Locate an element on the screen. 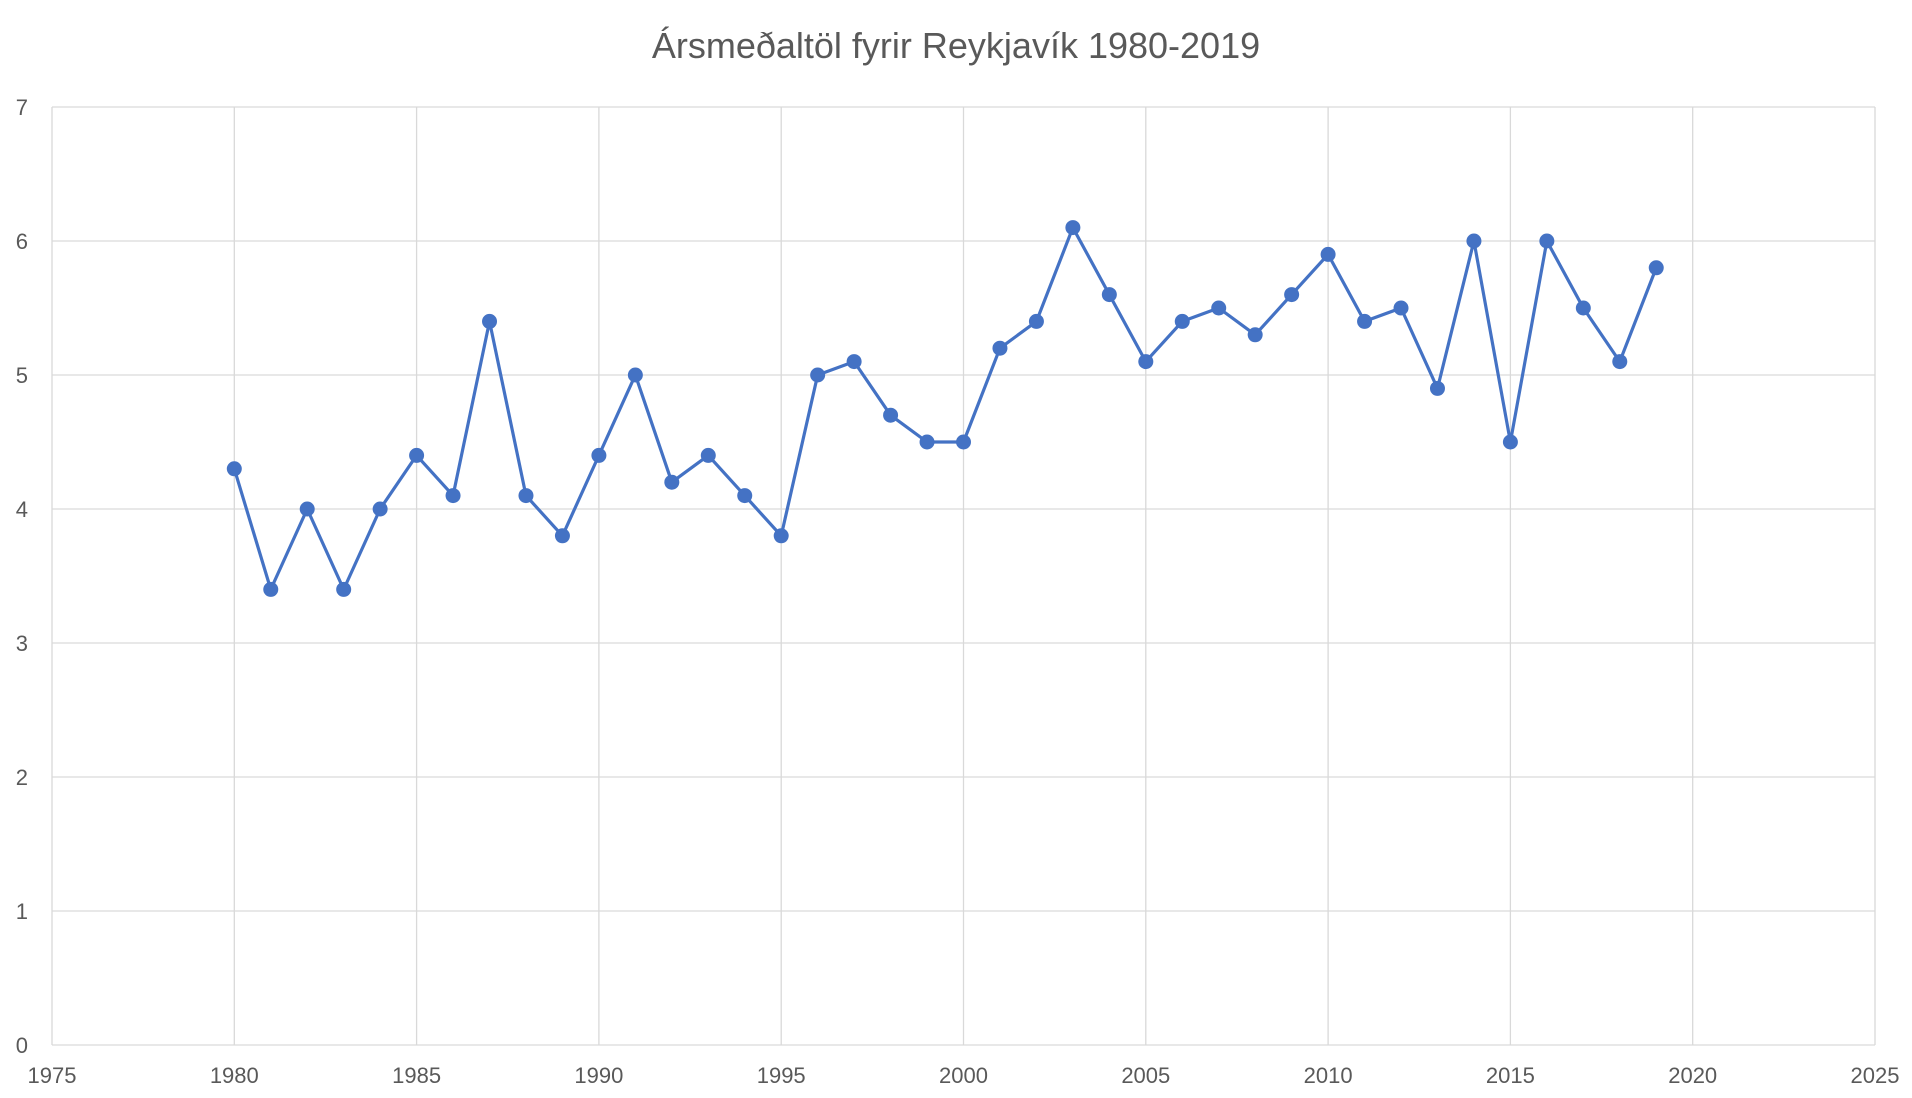 Image resolution: width=1912 pixels, height=1098 pixels. x-tick-label: 2025 is located at coordinates (1875, 1075).